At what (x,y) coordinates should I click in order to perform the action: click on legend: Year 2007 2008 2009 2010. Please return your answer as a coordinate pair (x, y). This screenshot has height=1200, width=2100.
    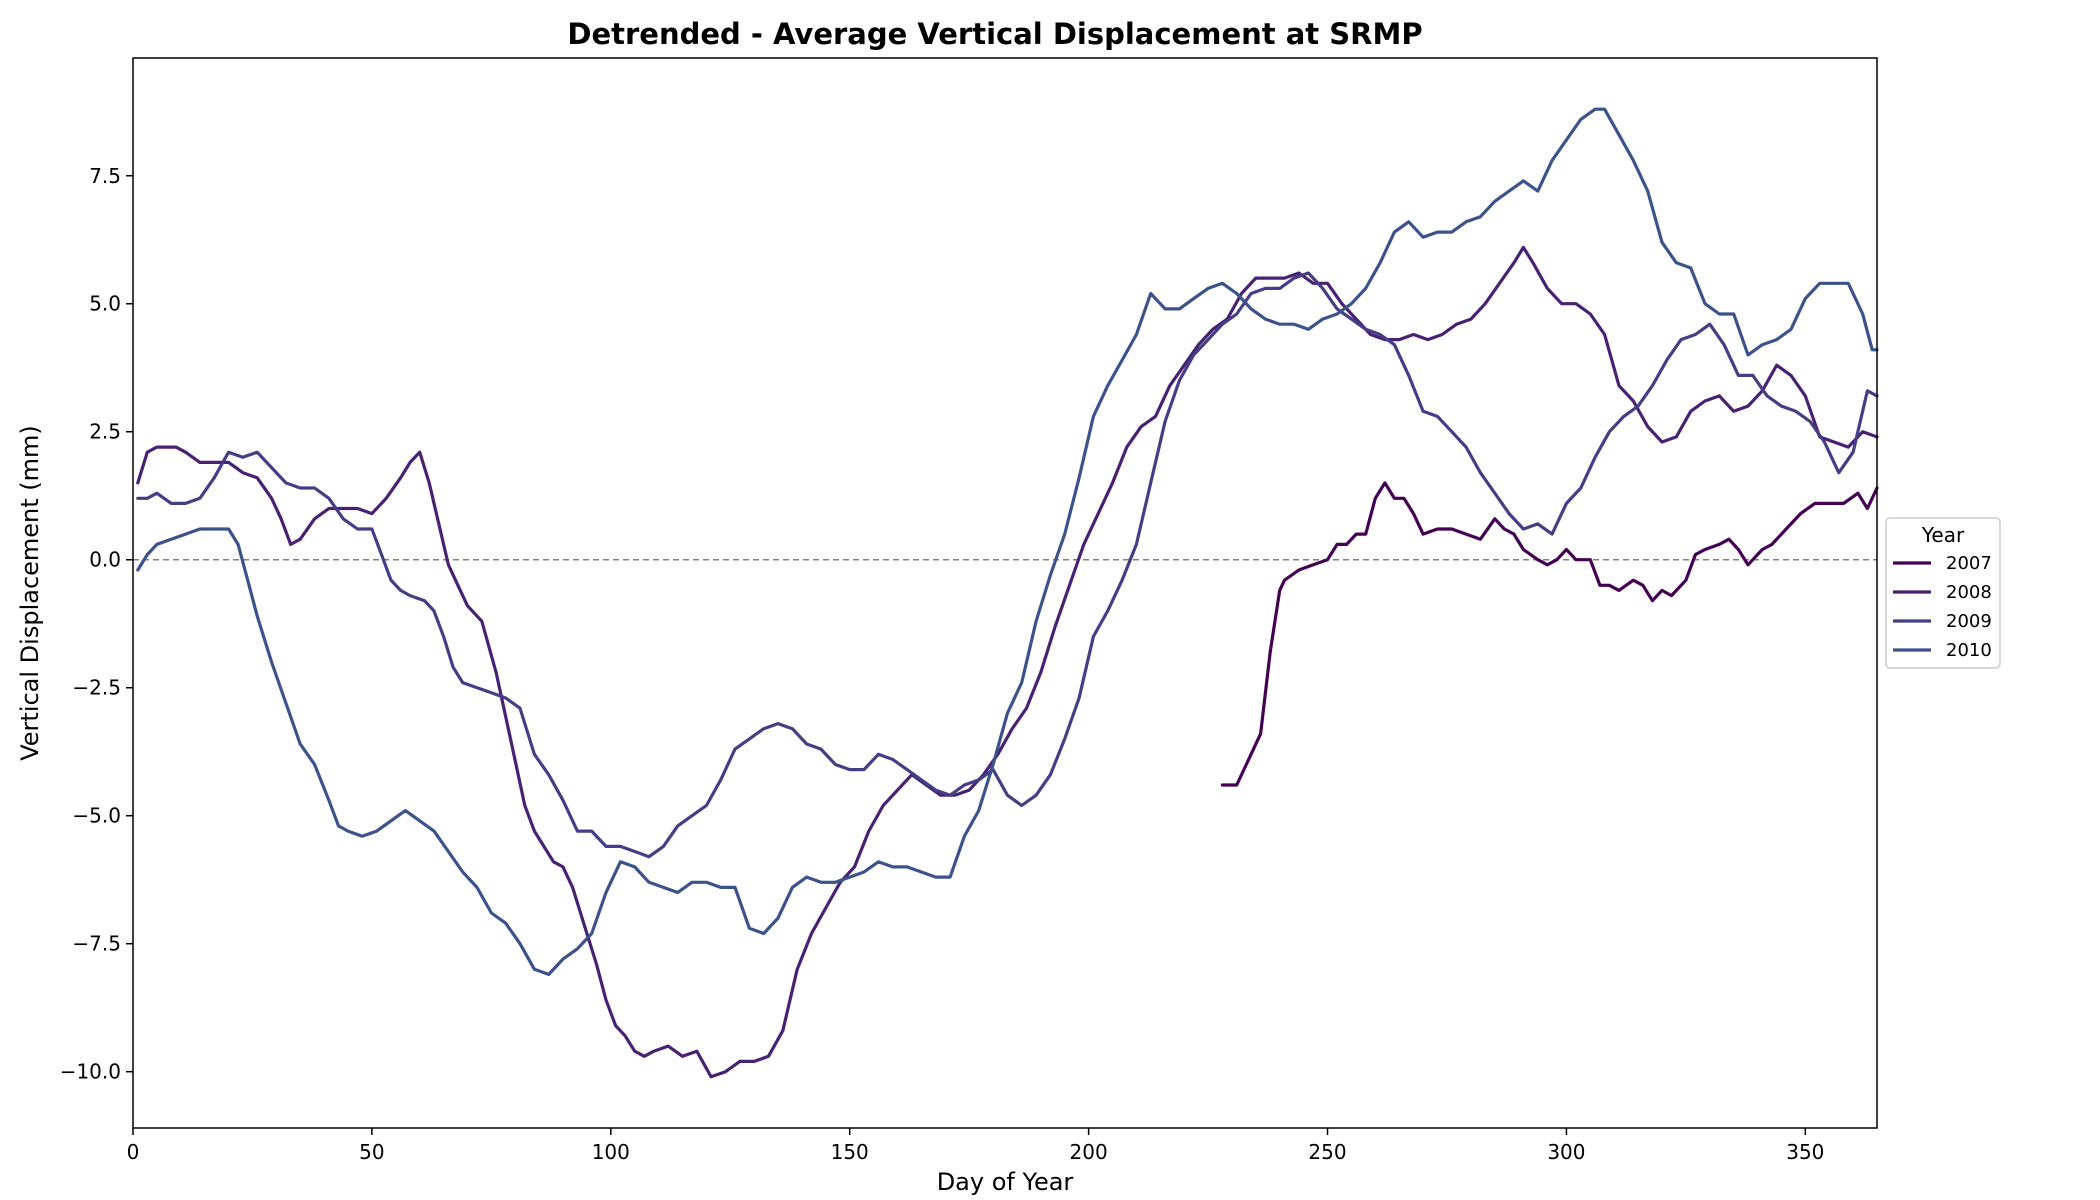
    Looking at the image, I should click on (1943, 593).